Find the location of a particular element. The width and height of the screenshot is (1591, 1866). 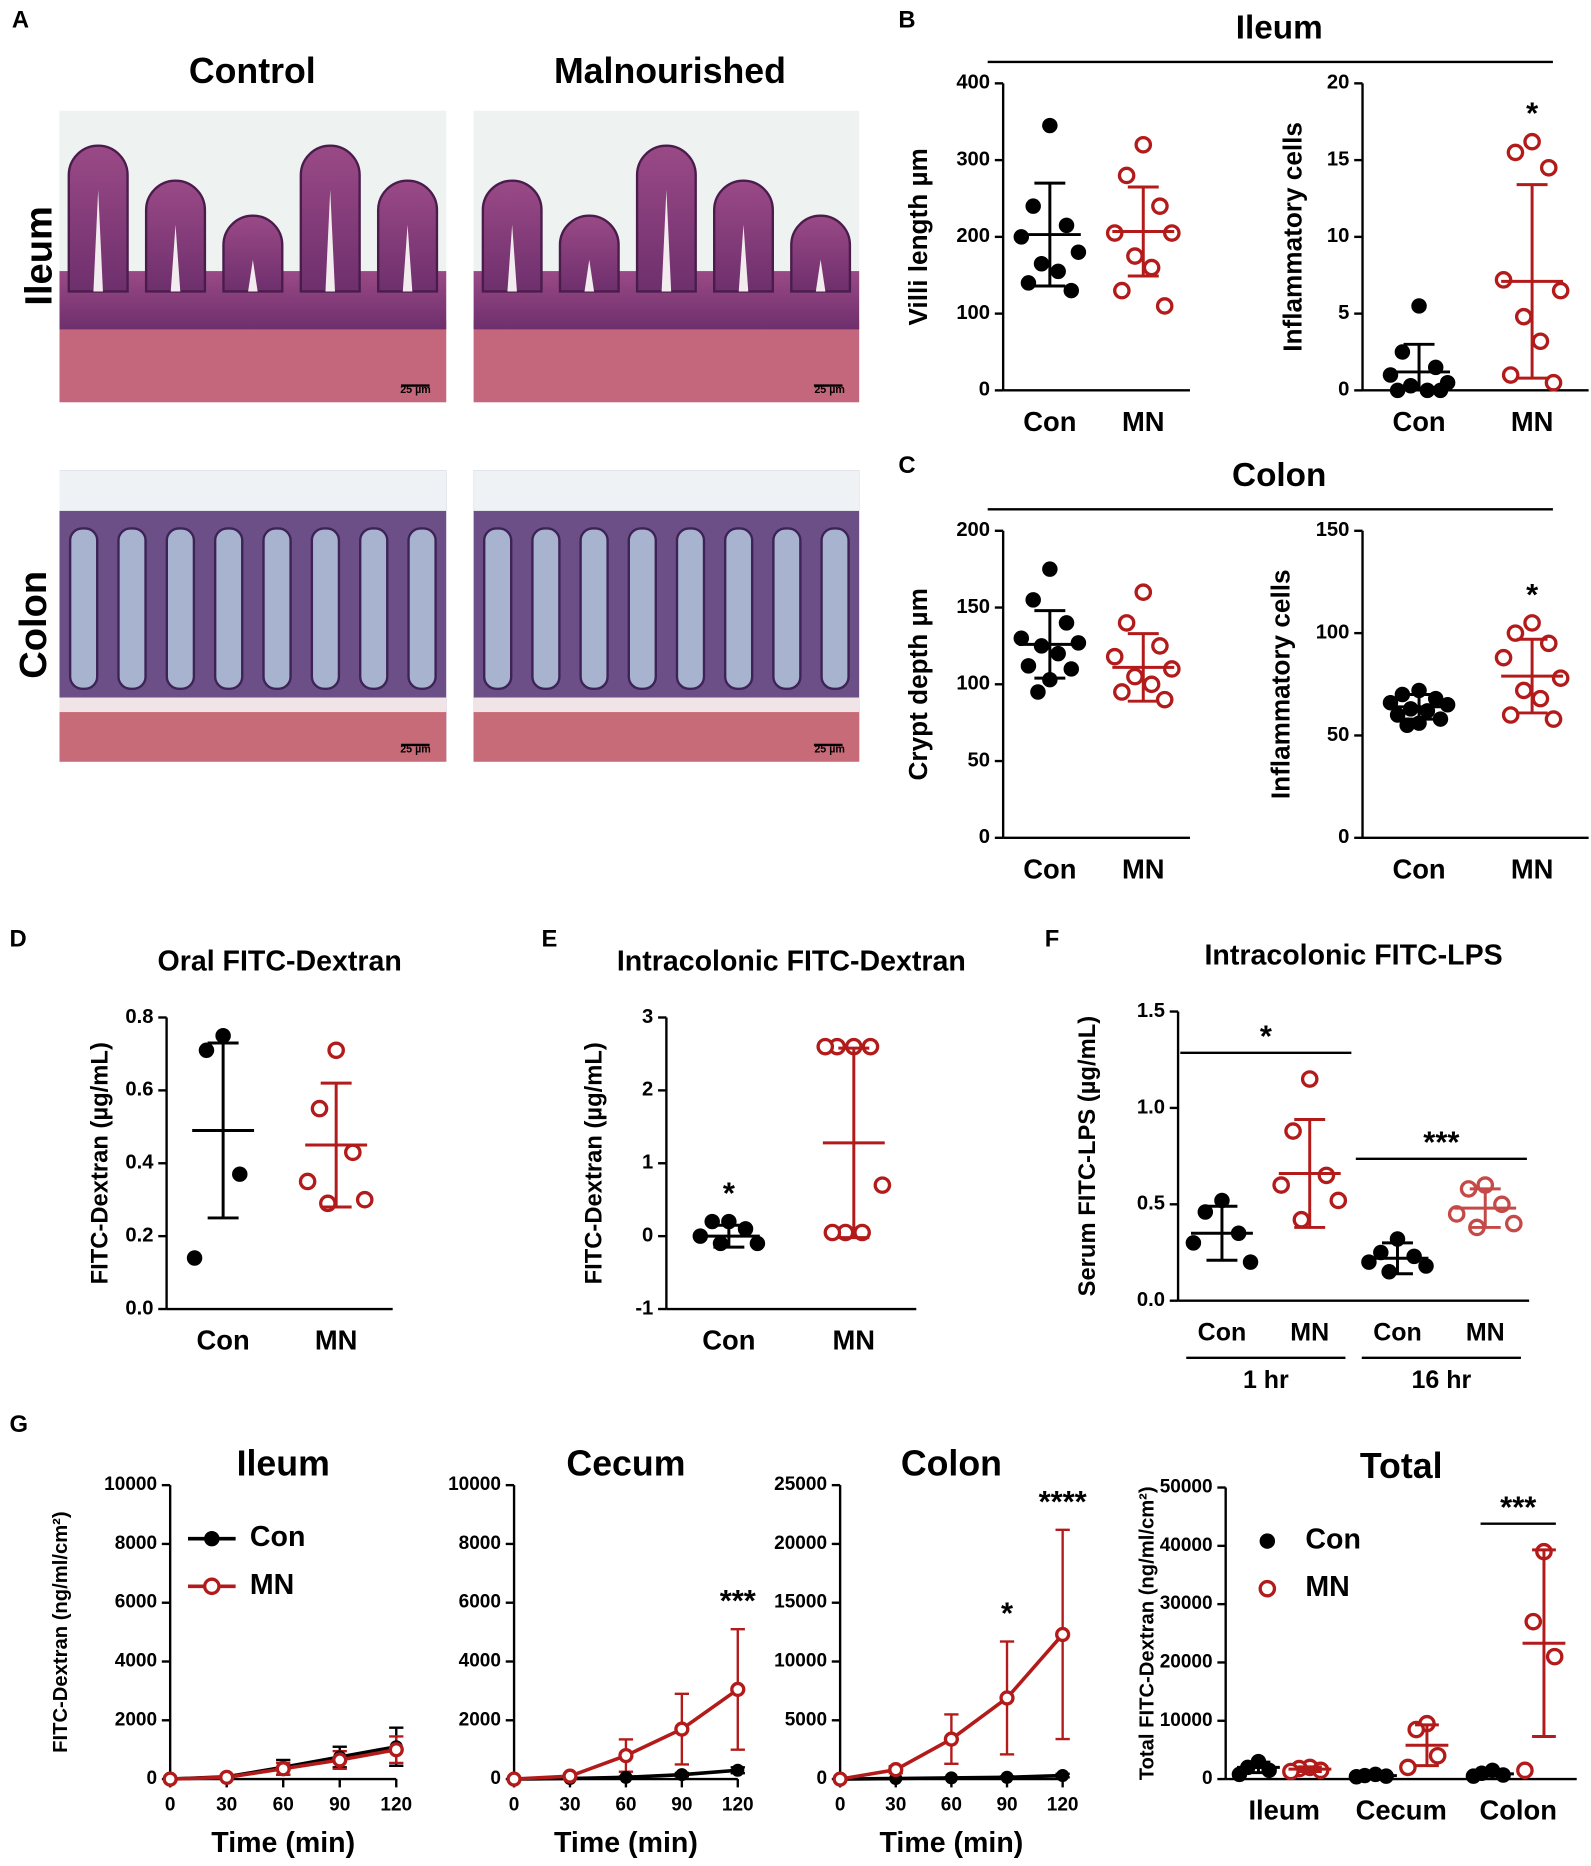

y-tick-label: 1 is located at coordinates (647, 1163).